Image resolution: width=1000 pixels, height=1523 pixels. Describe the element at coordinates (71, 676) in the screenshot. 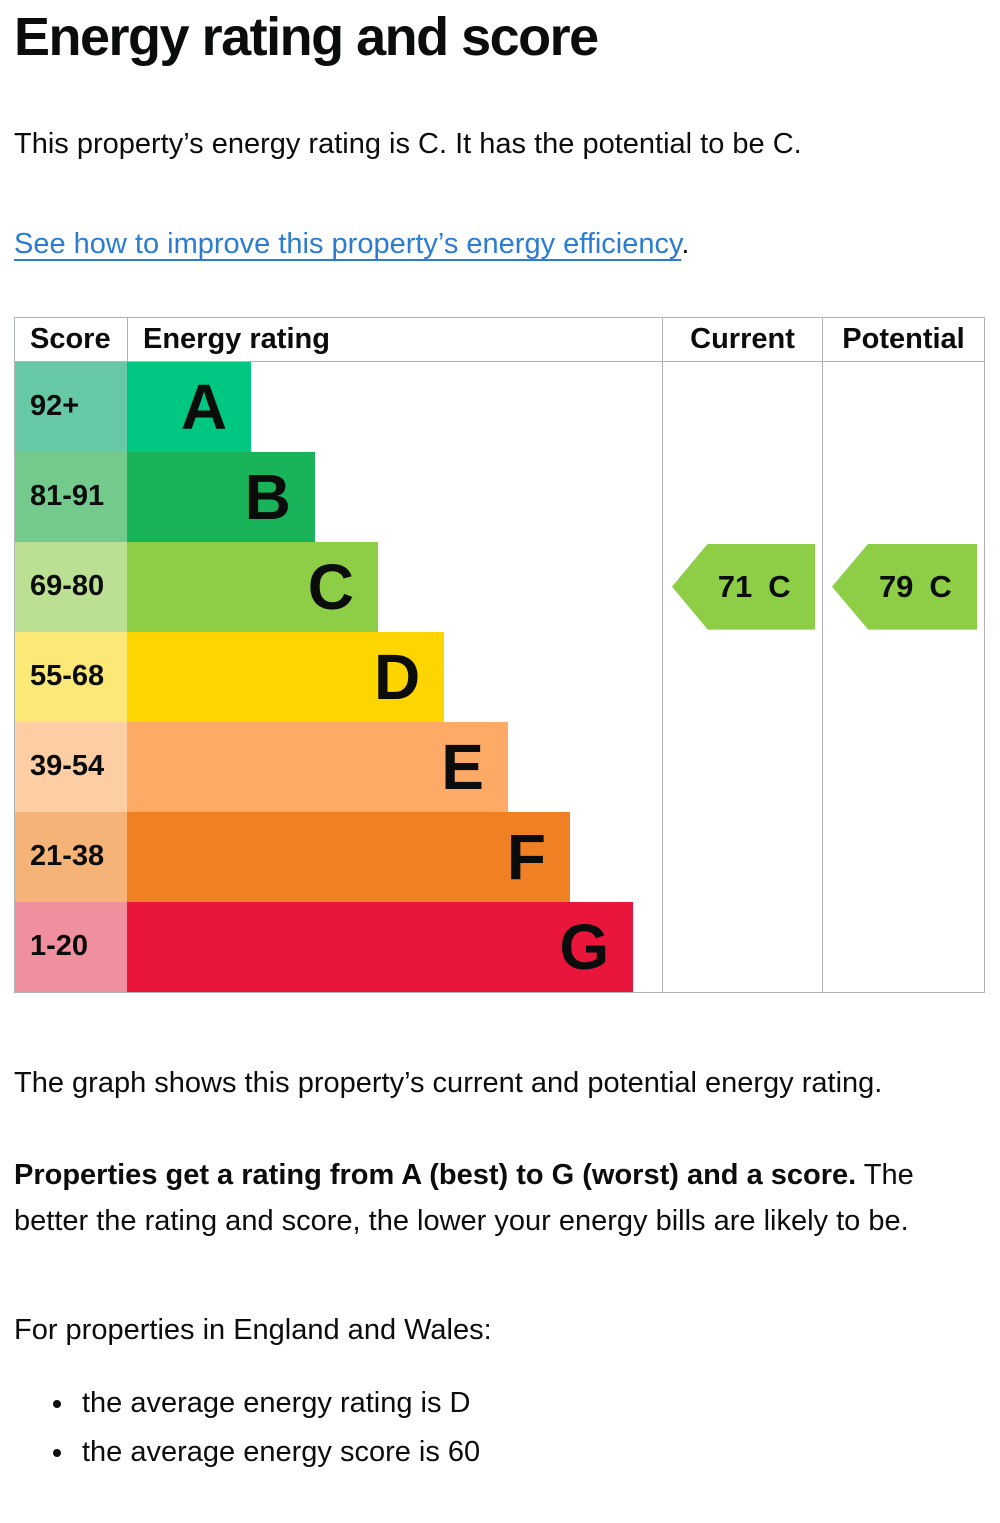

I see `band-score-range: 55-68` at that location.